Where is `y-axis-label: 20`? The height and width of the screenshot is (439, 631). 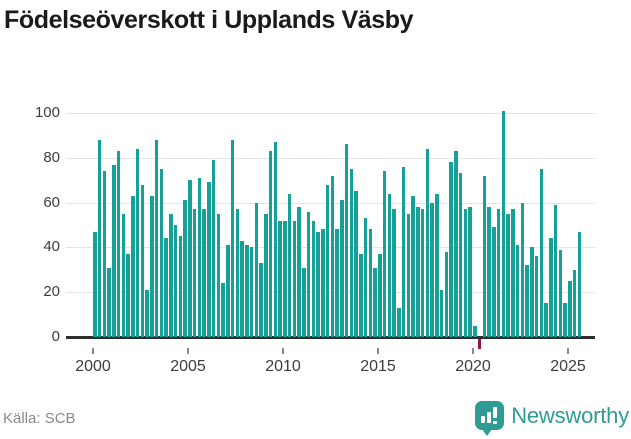
y-axis-label: 20 is located at coordinates (51, 292).